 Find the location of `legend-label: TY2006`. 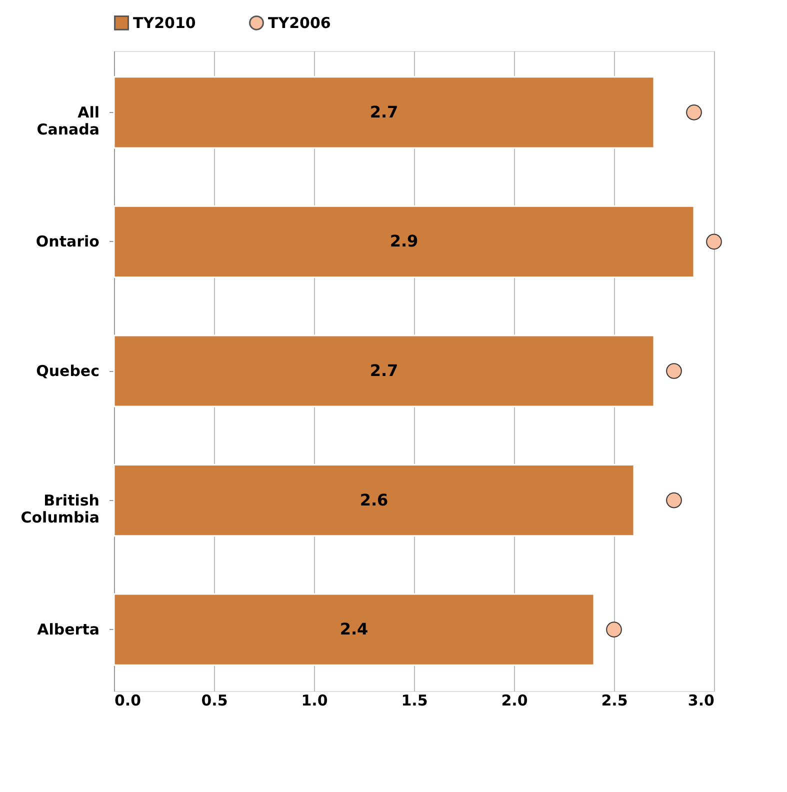

legend-label: TY2006 is located at coordinates (299, 23).